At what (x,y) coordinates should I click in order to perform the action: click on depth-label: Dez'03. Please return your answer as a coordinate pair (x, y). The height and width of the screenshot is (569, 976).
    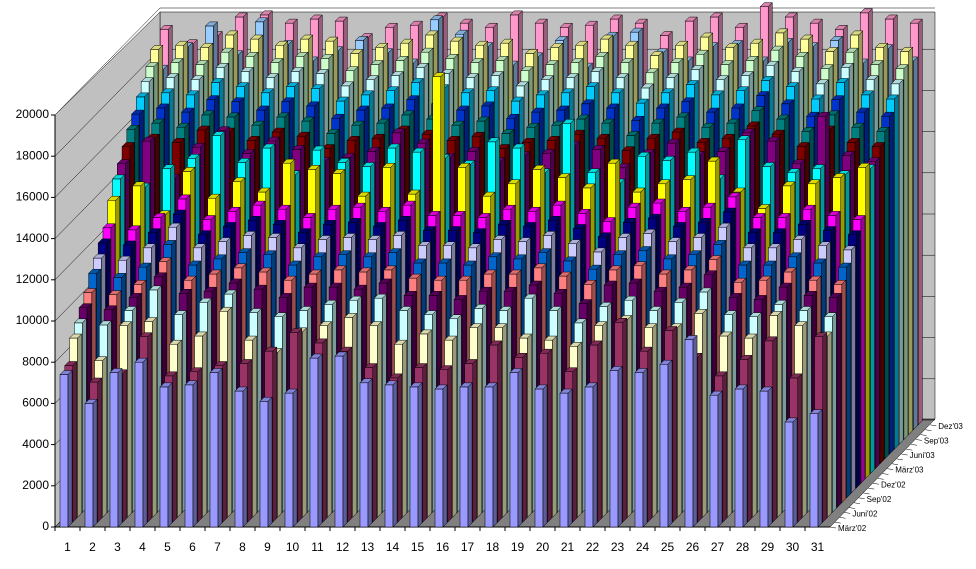
    Looking at the image, I should click on (950, 426).